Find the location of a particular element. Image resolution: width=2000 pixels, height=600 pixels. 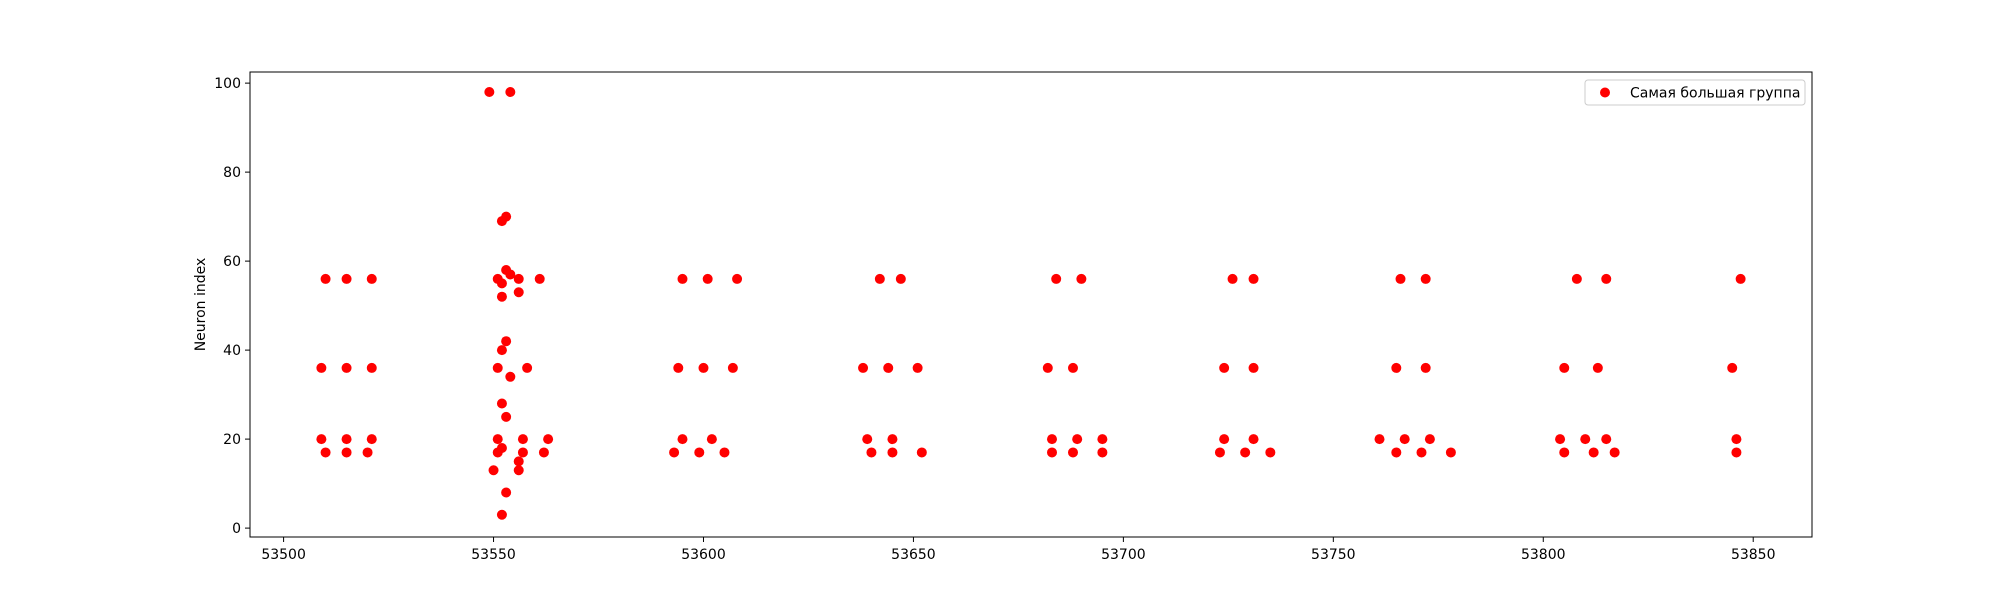

x-tick-label: 53800 is located at coordinates (1543, 555).